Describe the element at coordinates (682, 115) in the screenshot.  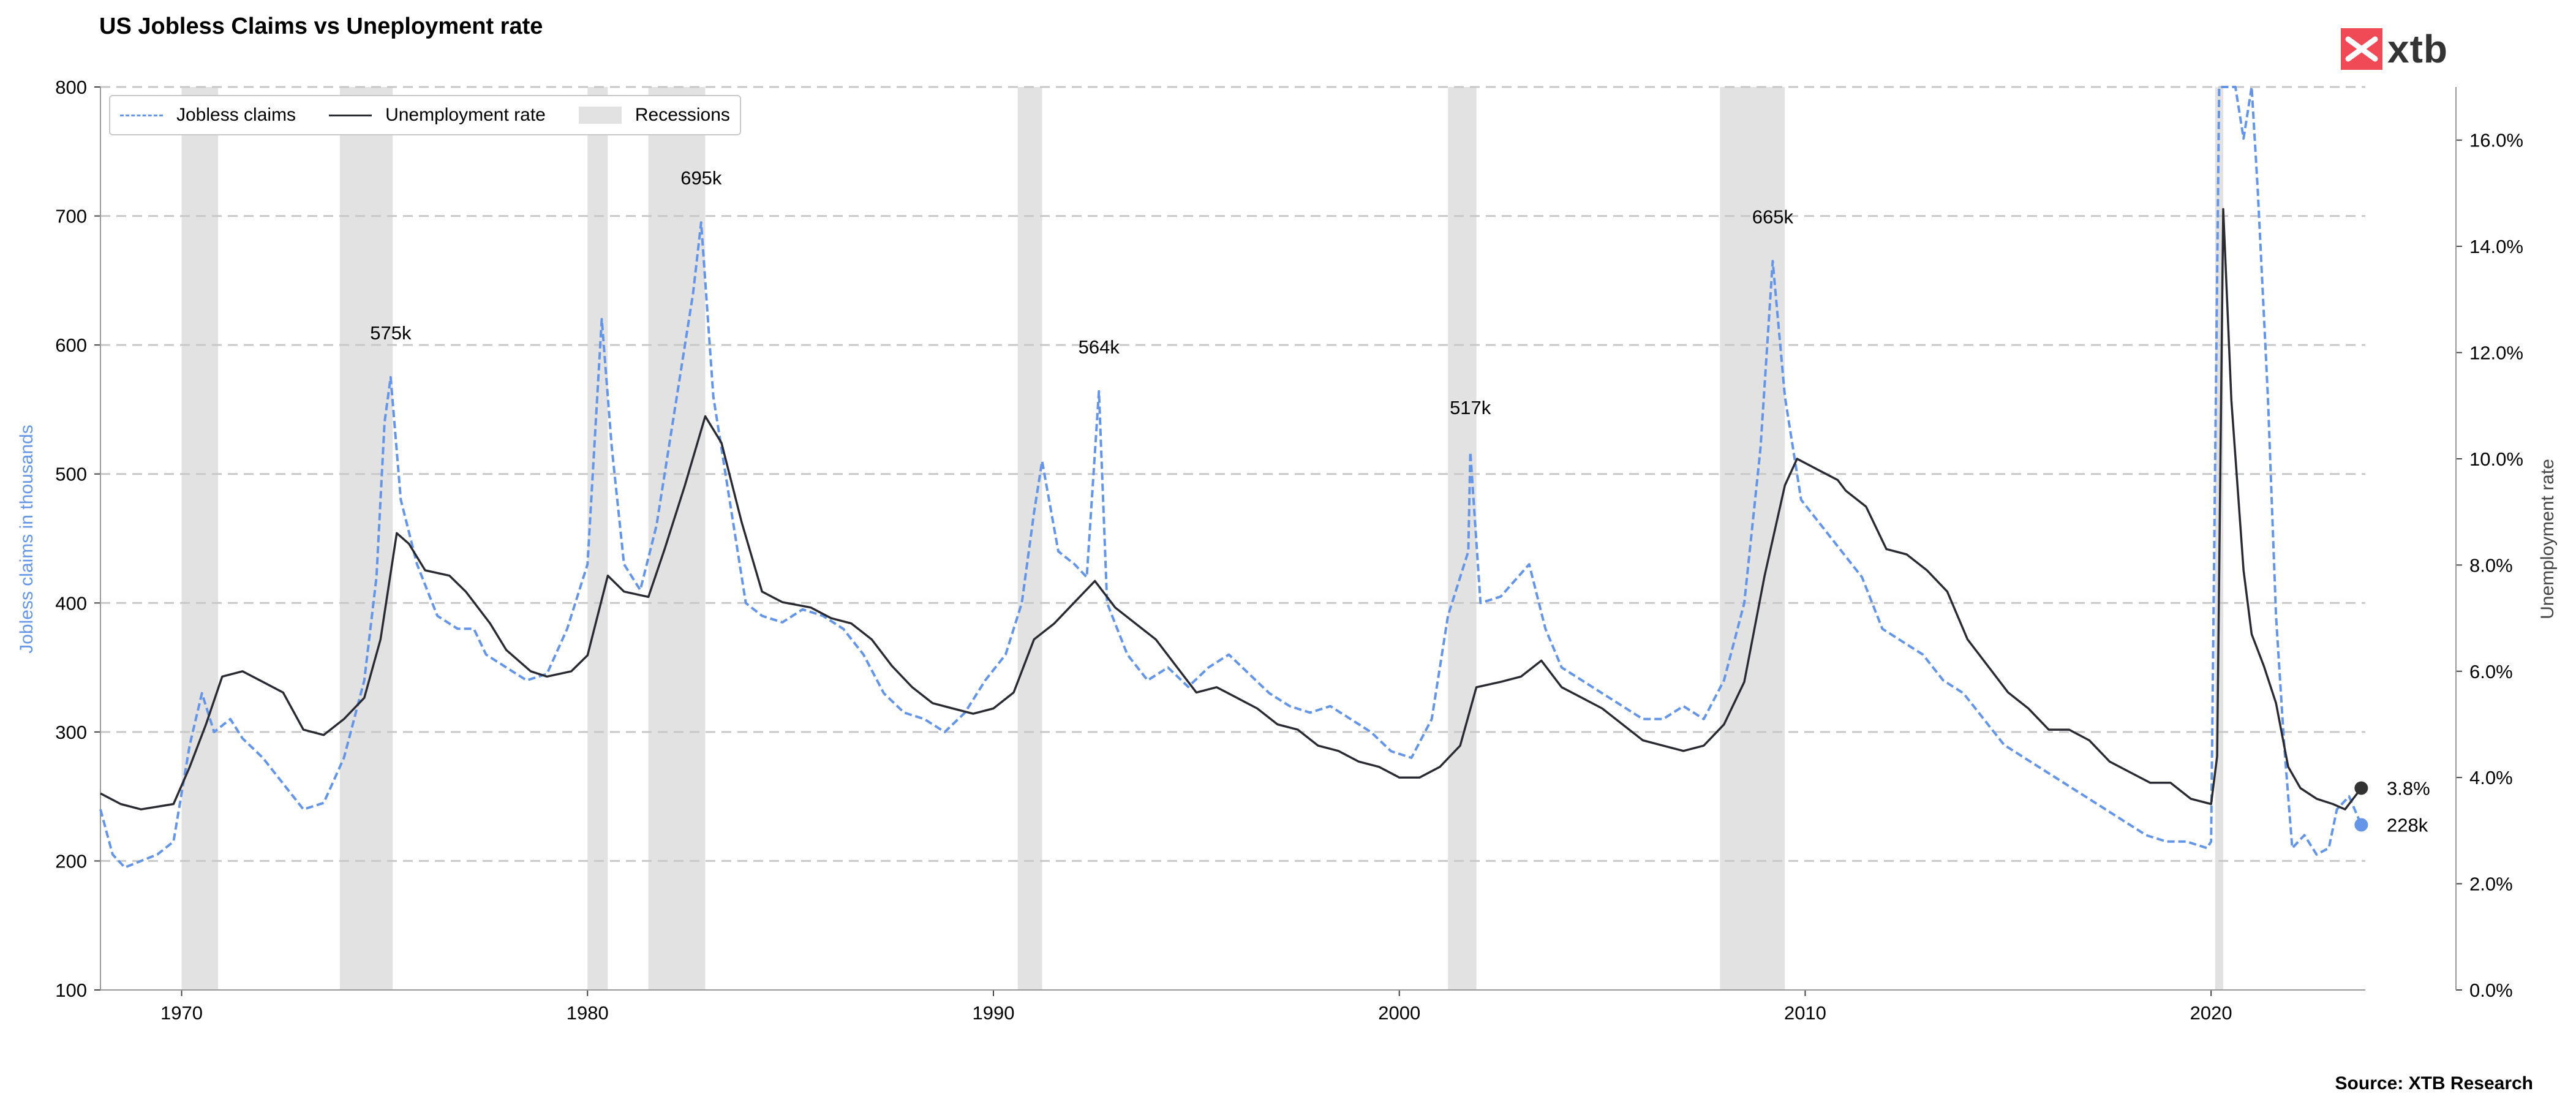
I see `legend-label-recessions: Recessions` at that location.